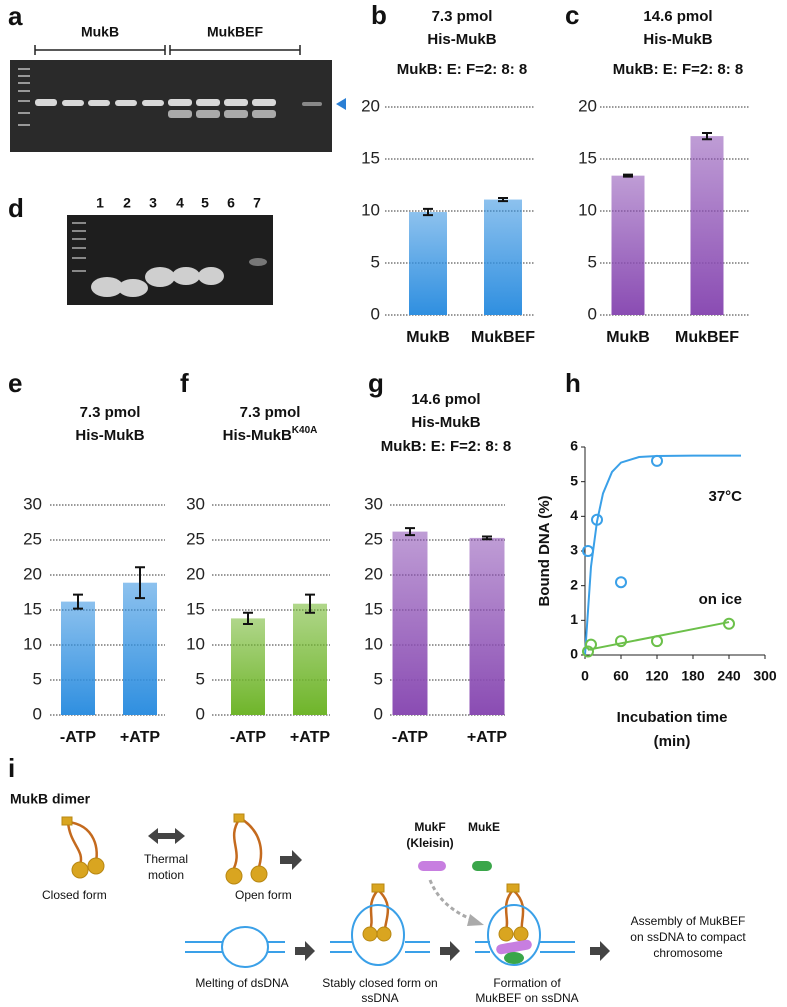 The width and height of the screenshot is (787, 1007). Describe the element at coordinates (574, 550) in the screenshot. I see `y-tick-label: 3` at that location.